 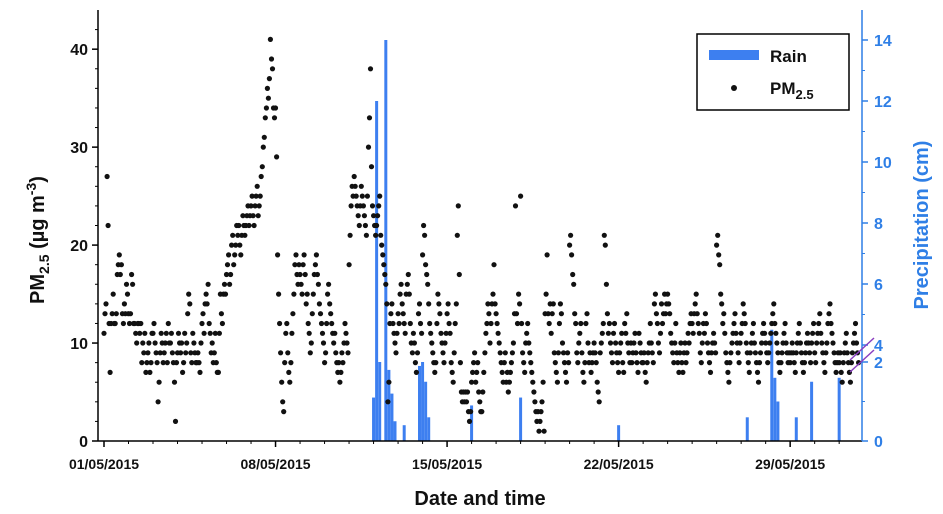 I want to click on rain-bar, so click(x=747, y=429).